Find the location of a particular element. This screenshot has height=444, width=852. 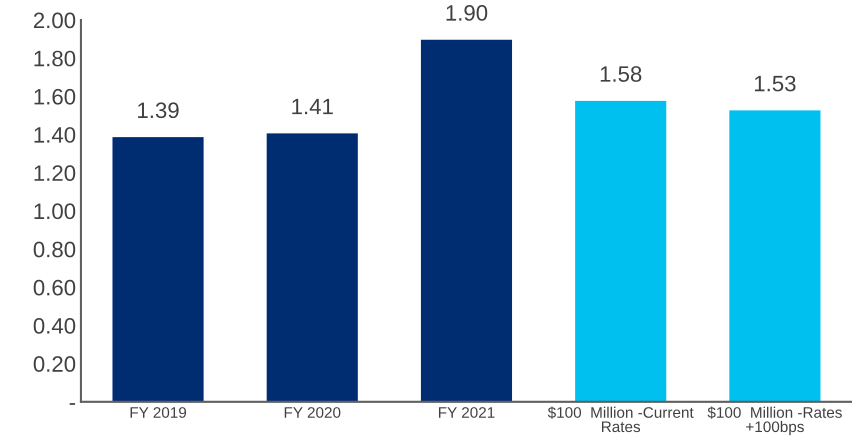

x-tick-label: FY 2020 is located at coordinates (312, 412).